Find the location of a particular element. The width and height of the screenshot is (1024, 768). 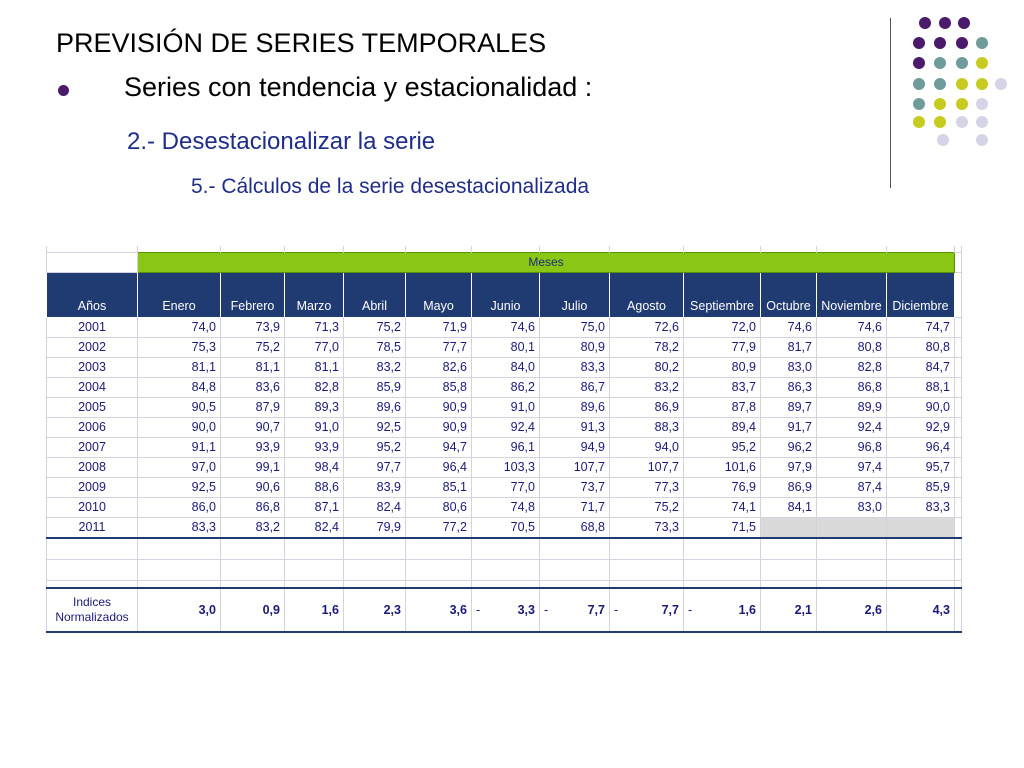

value-cell: 93,9 is located at coordinates (314, 447).